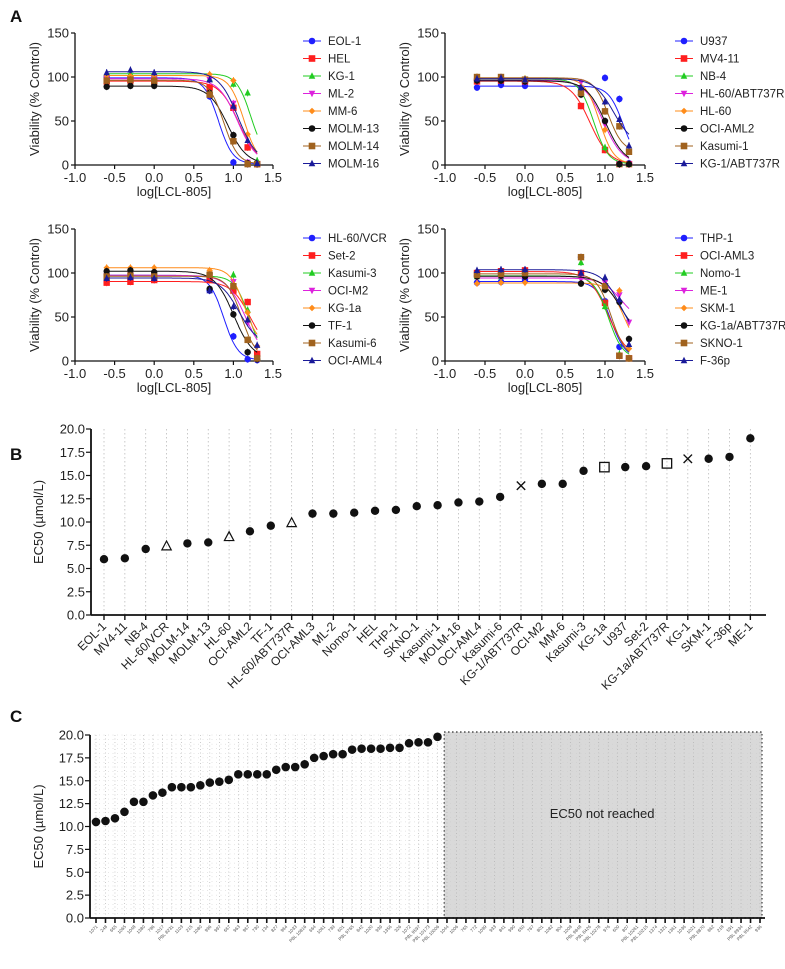 This screenshot has height=969, width=785. Describe the element at coordinates (616, 928) in the screenshot. I see `category-label: 600` at that location.